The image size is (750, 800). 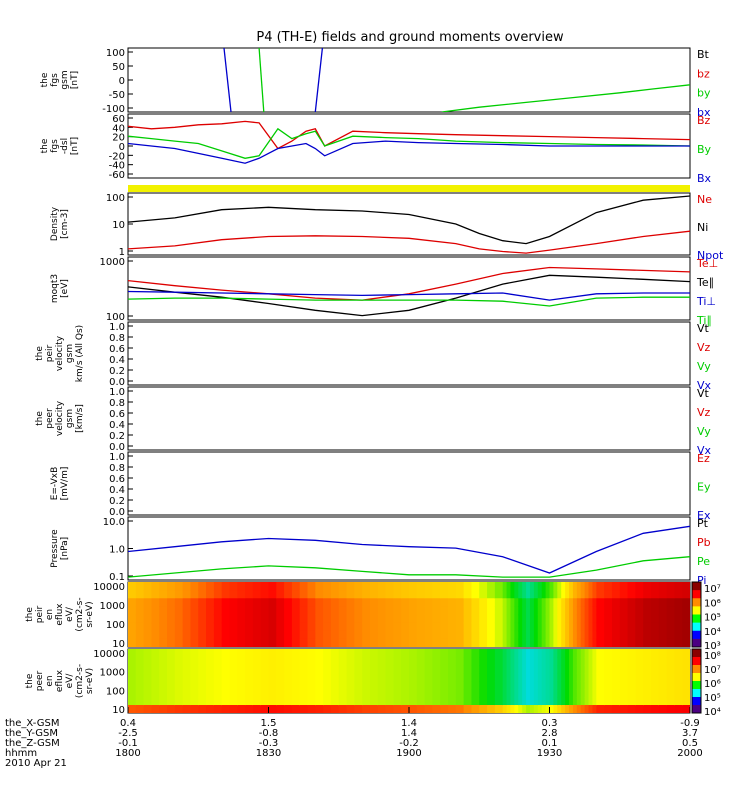 What do you see at coordinates (55, 484) in the screenshot?
I see `y-axis-label-line: E=-VxB` at bounding box center [55, 484].